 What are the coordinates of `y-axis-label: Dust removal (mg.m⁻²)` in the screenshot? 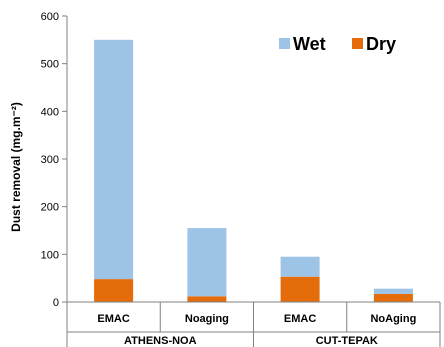 It's located at (16, 167).